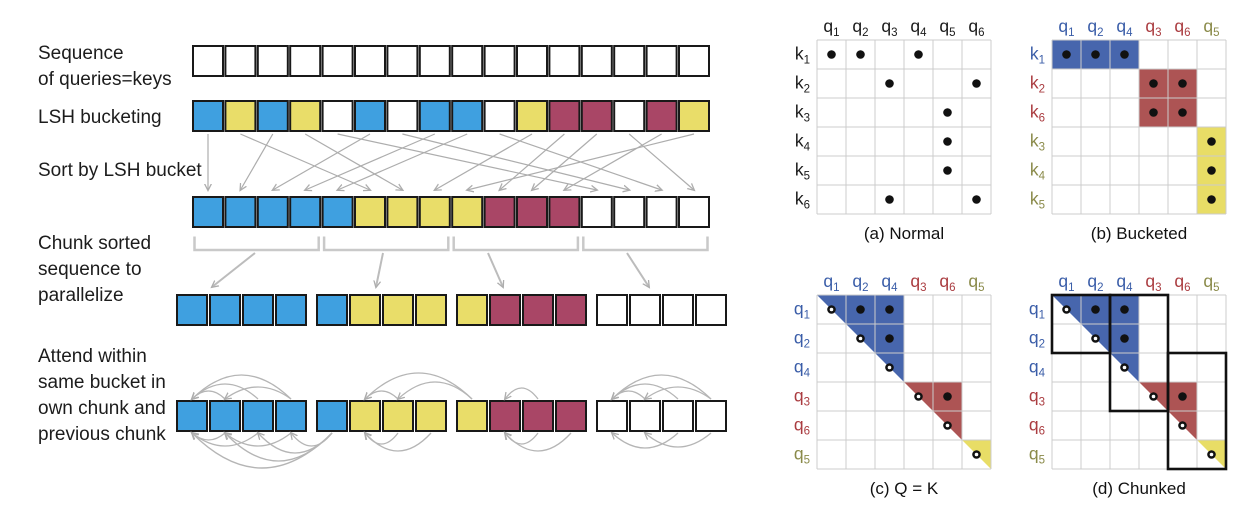 Image resolution: width=1246 pixels, height=524 pixels. I want to click on matrix-col-label: q2, so click(1095, 27).